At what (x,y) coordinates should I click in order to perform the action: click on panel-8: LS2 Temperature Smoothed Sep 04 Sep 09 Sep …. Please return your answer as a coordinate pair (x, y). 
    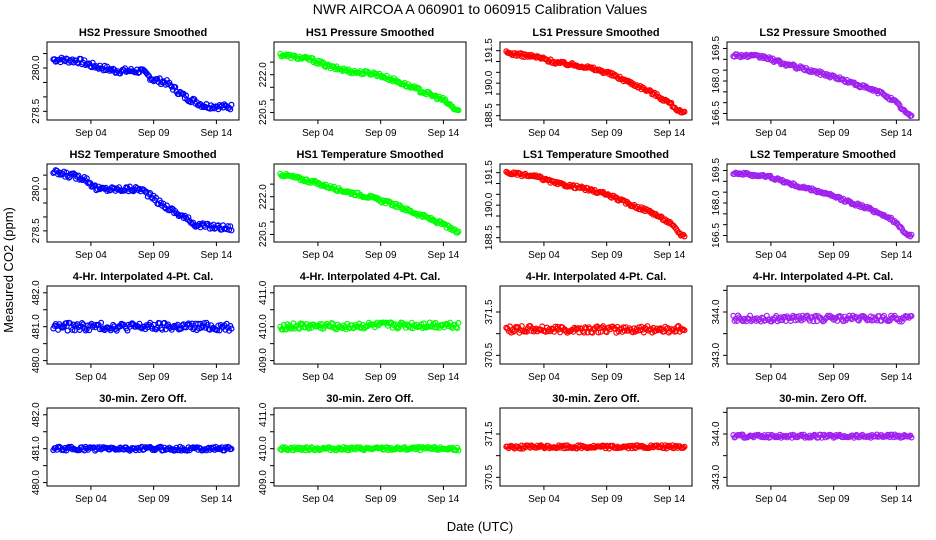
    Looking at the image, I should click on (815, 205).